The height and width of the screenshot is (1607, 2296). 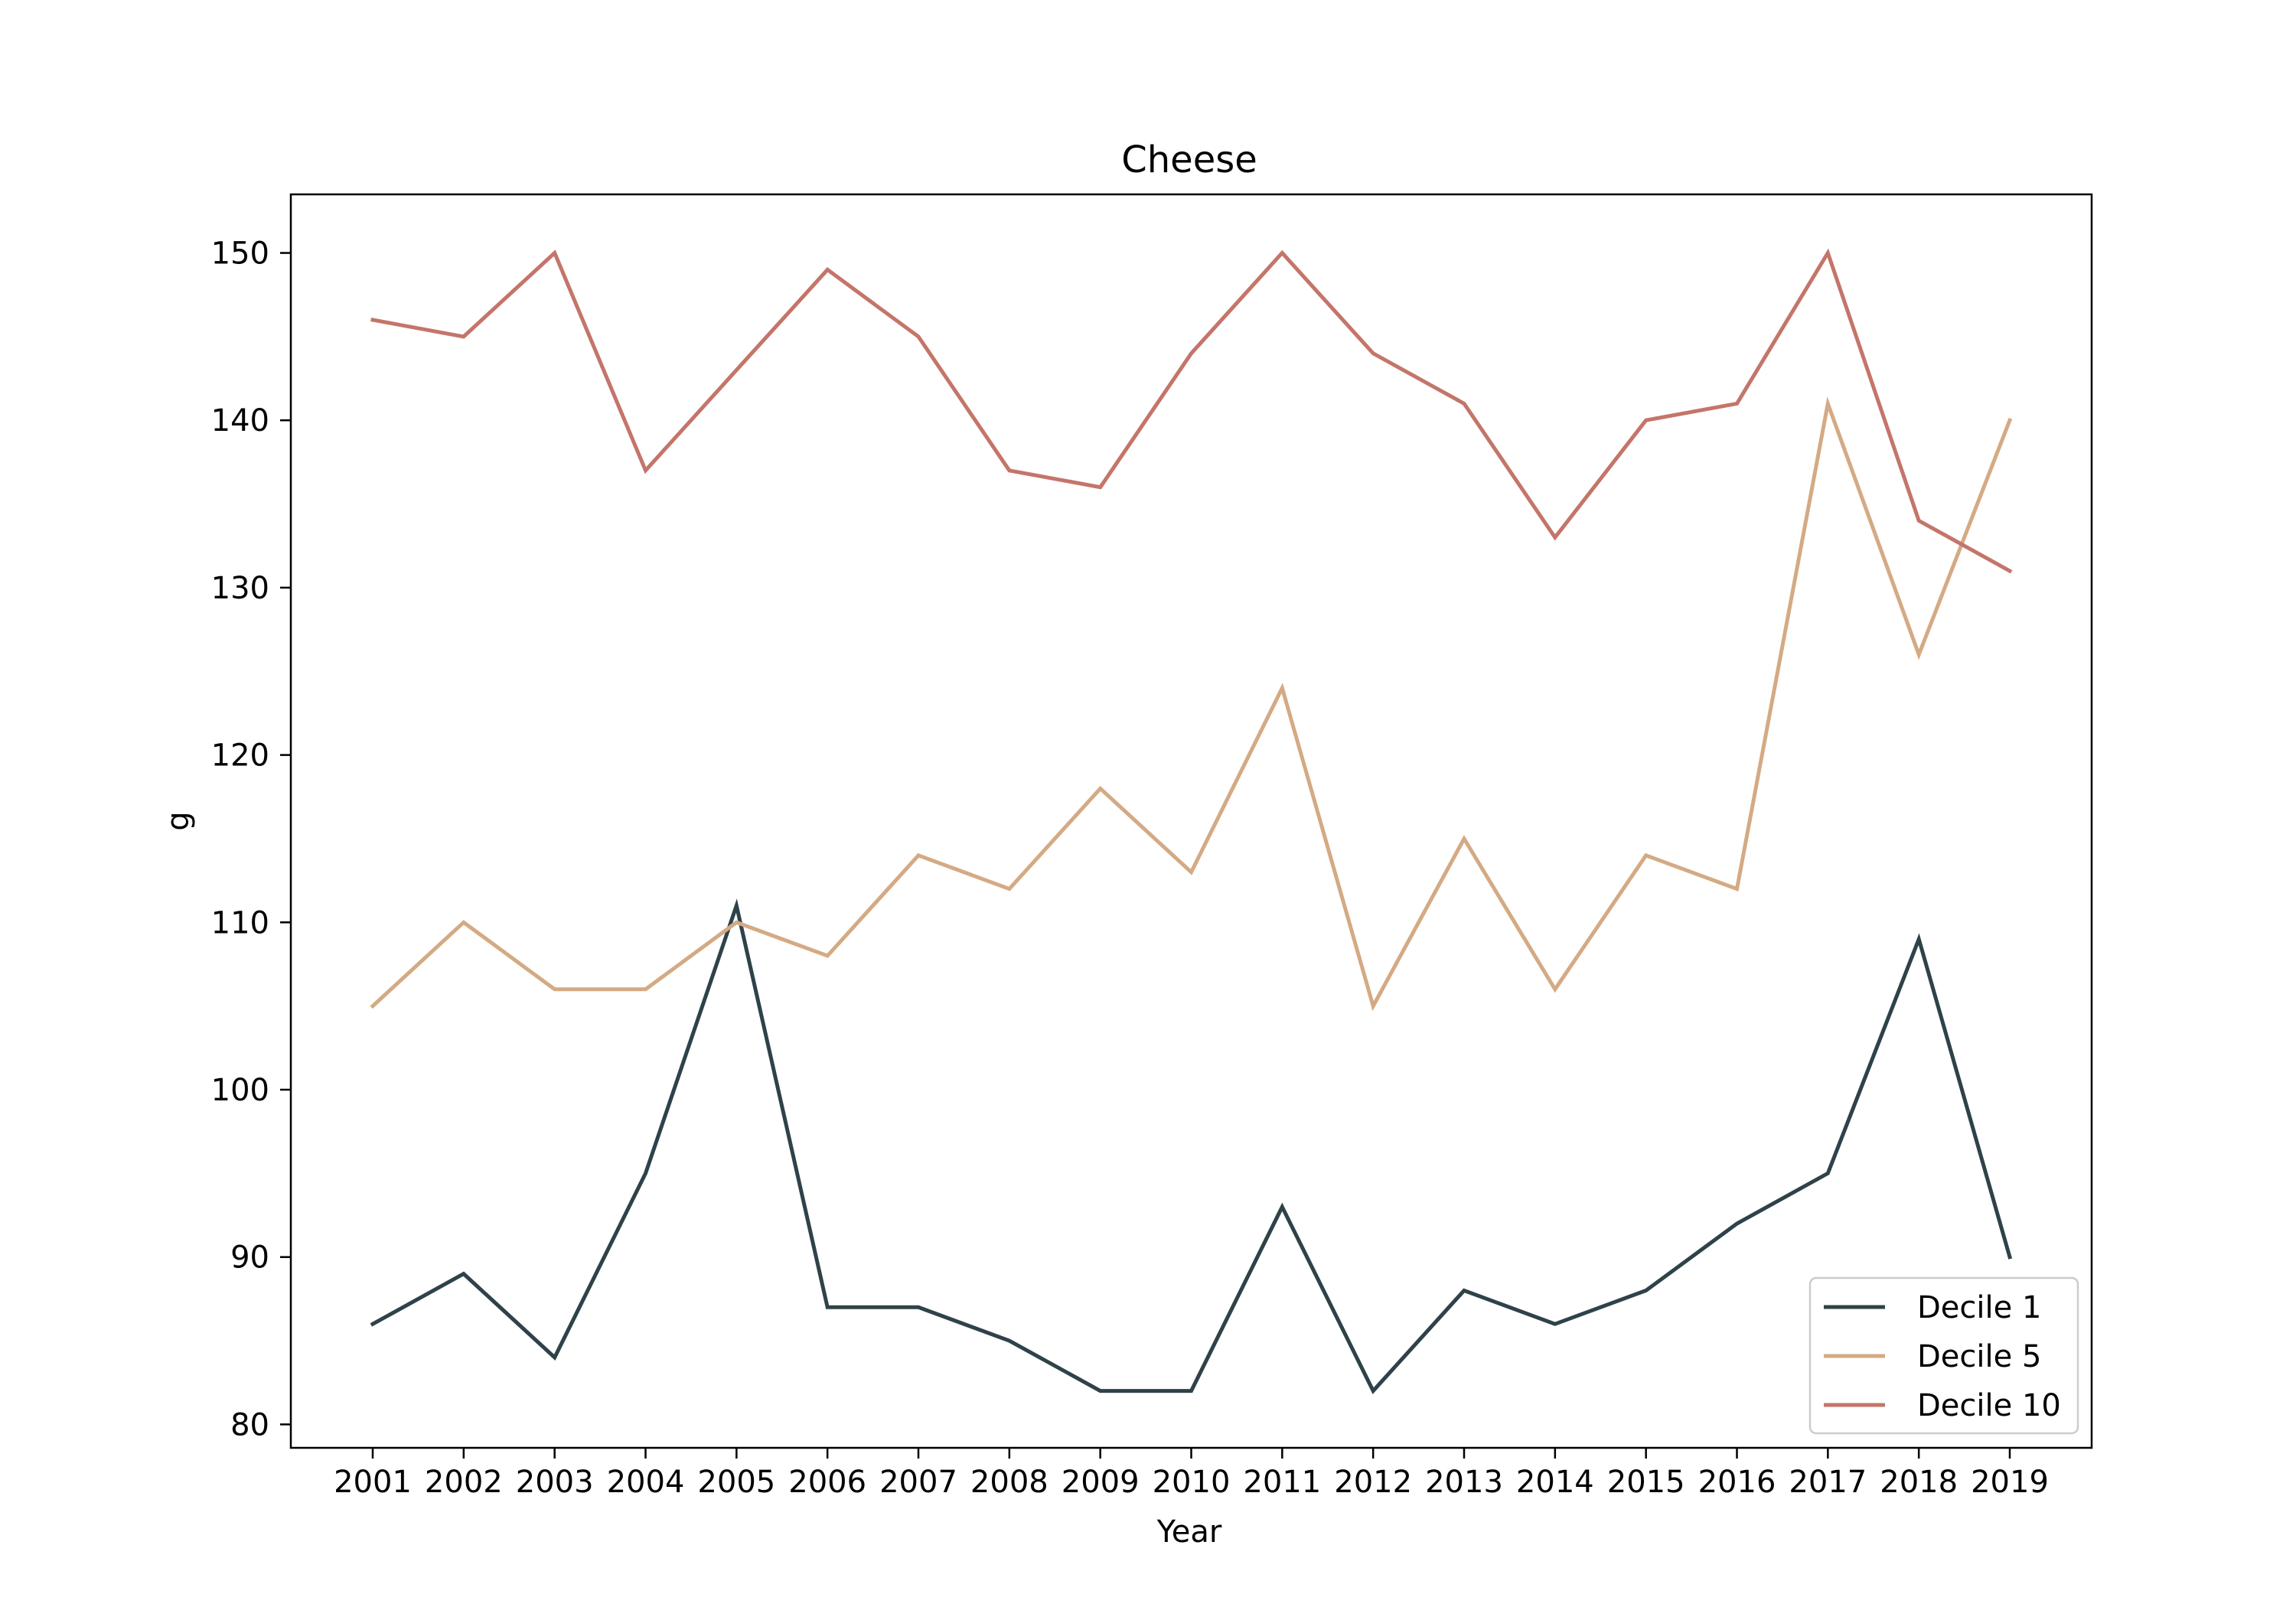 I want to click on x-tick-label: 2002, so click(x=464, y=1482).